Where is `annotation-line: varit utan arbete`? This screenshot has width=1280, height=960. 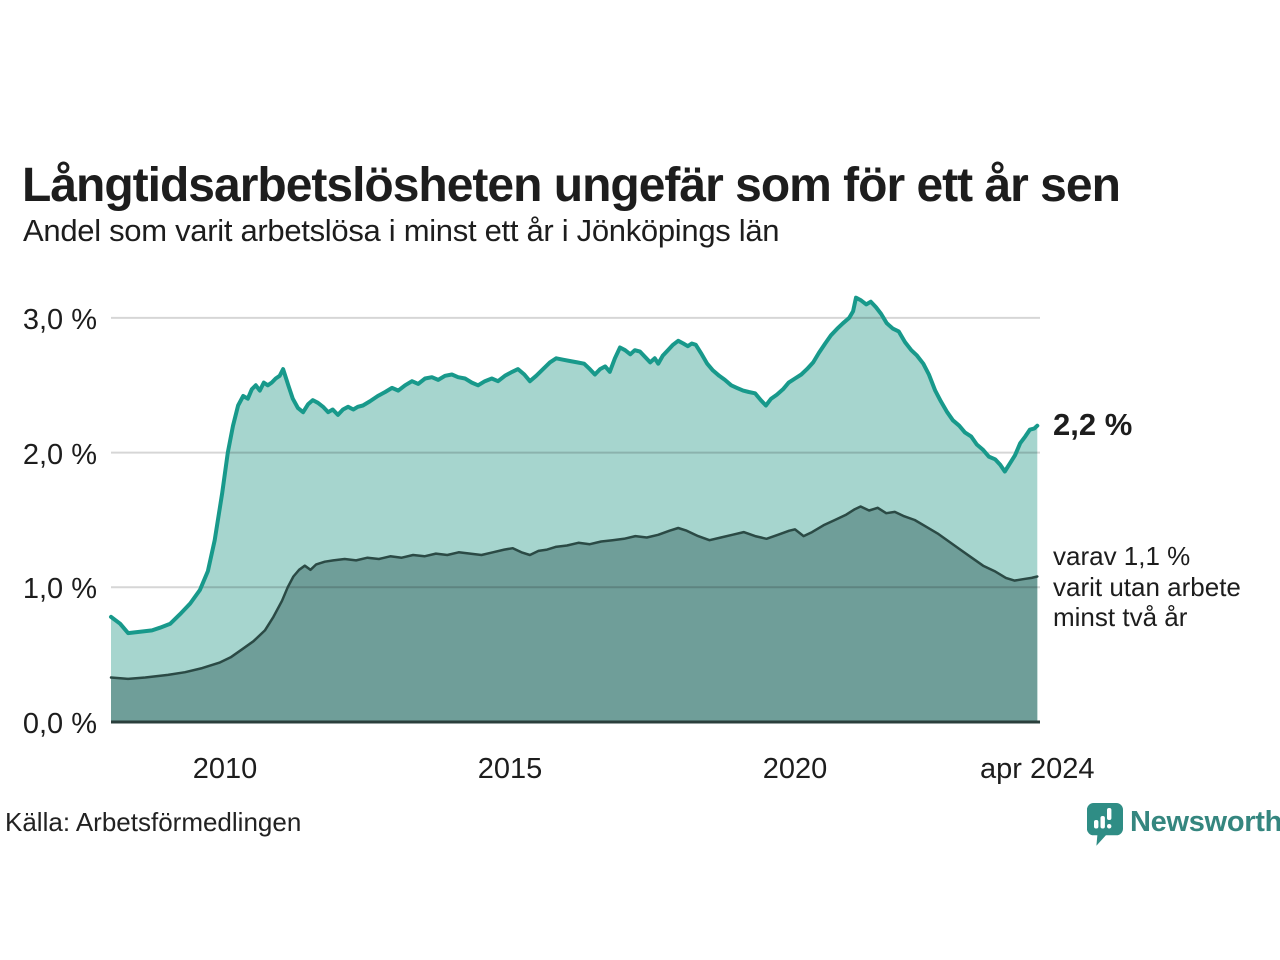
annotation-line: varit utan arbete is located at coordinates (1147, 586).